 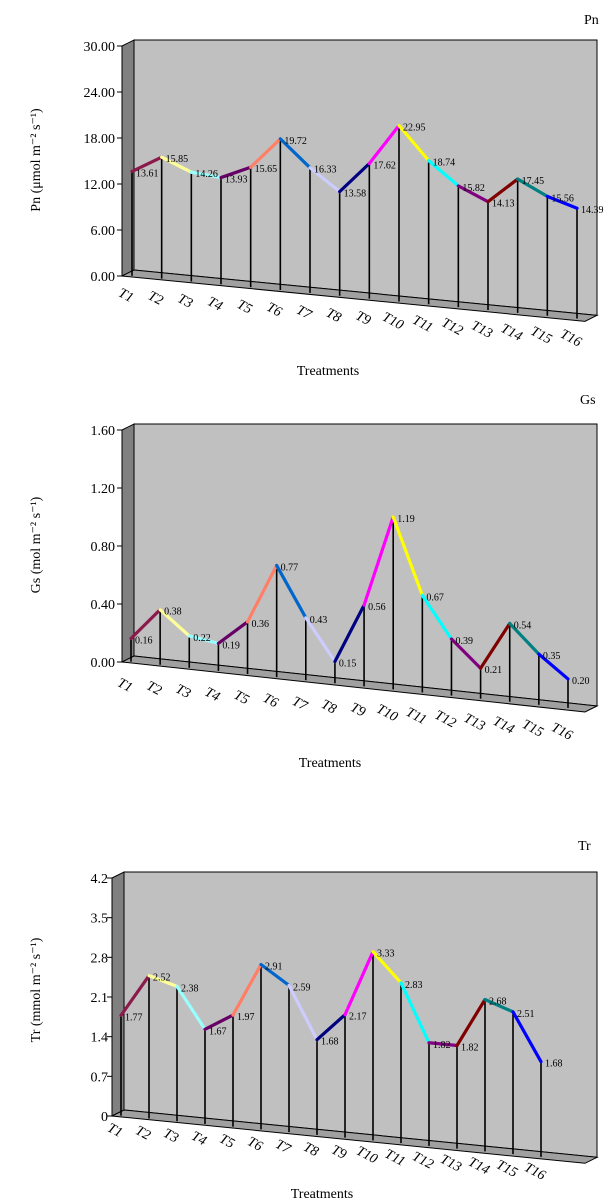 What do you see at coordinates (103, 231) in the screenshot?
I see `y-tick-label: 6.00` at bounding box center [103, 231].